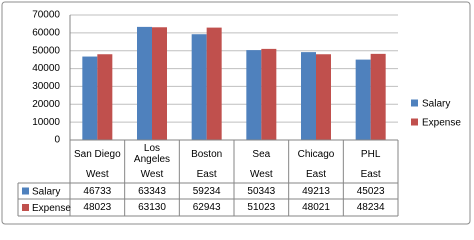  Describe the element at coordinates (370, 191) in the screenshot. I see `table-value: 45023` at that location.